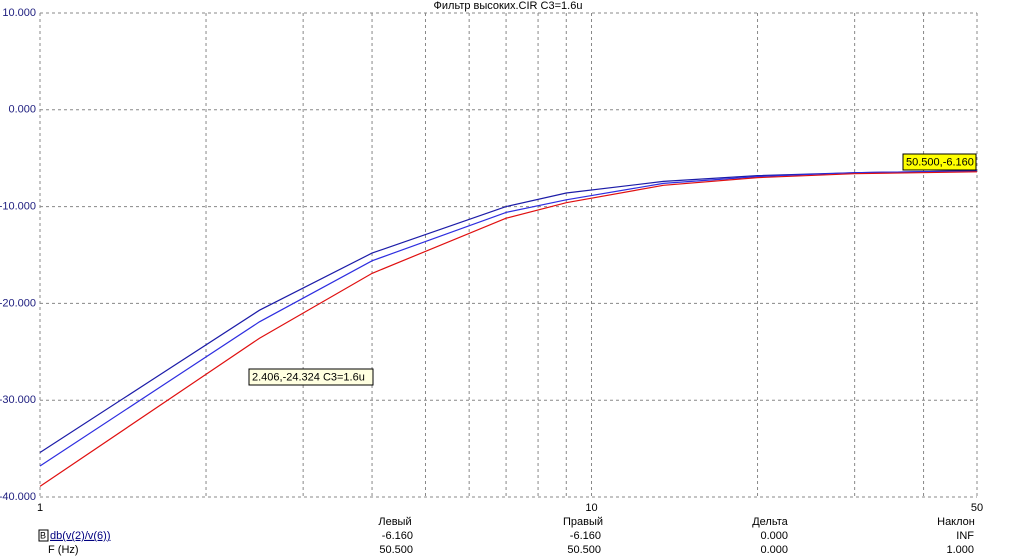 The width and height of the screenshot is (1009, 556). What do you see at coordinates (956, 522) in the screenshot?
I see `table-header: Наклон` at bounding box center [956, 522].